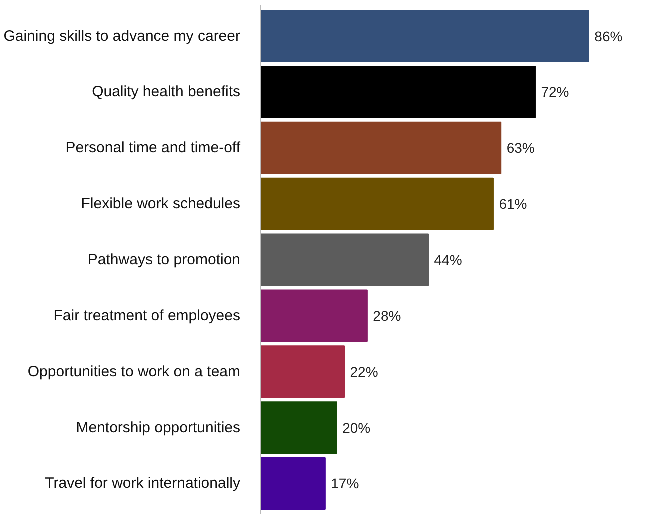 Image resolution: width=651 pixels, height=516 pixels. I want to click on y-tick-label: Opportunities to work on a team, so click(134, 371).